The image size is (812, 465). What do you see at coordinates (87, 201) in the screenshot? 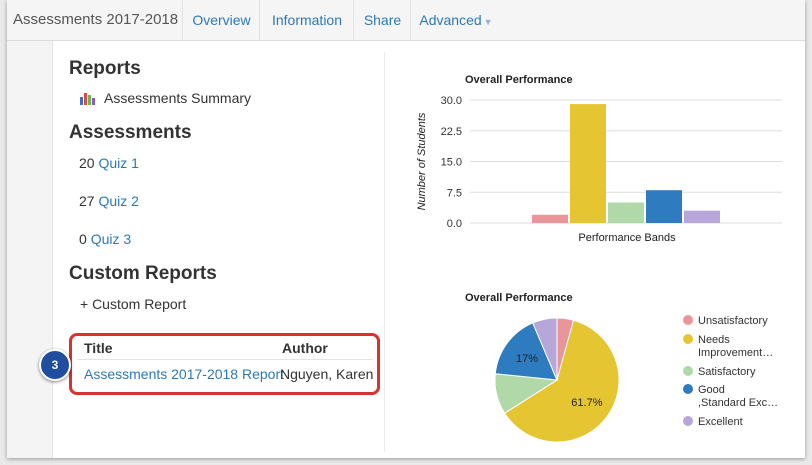
I see `quiz-count: 27` at bounding box center [87, 201].